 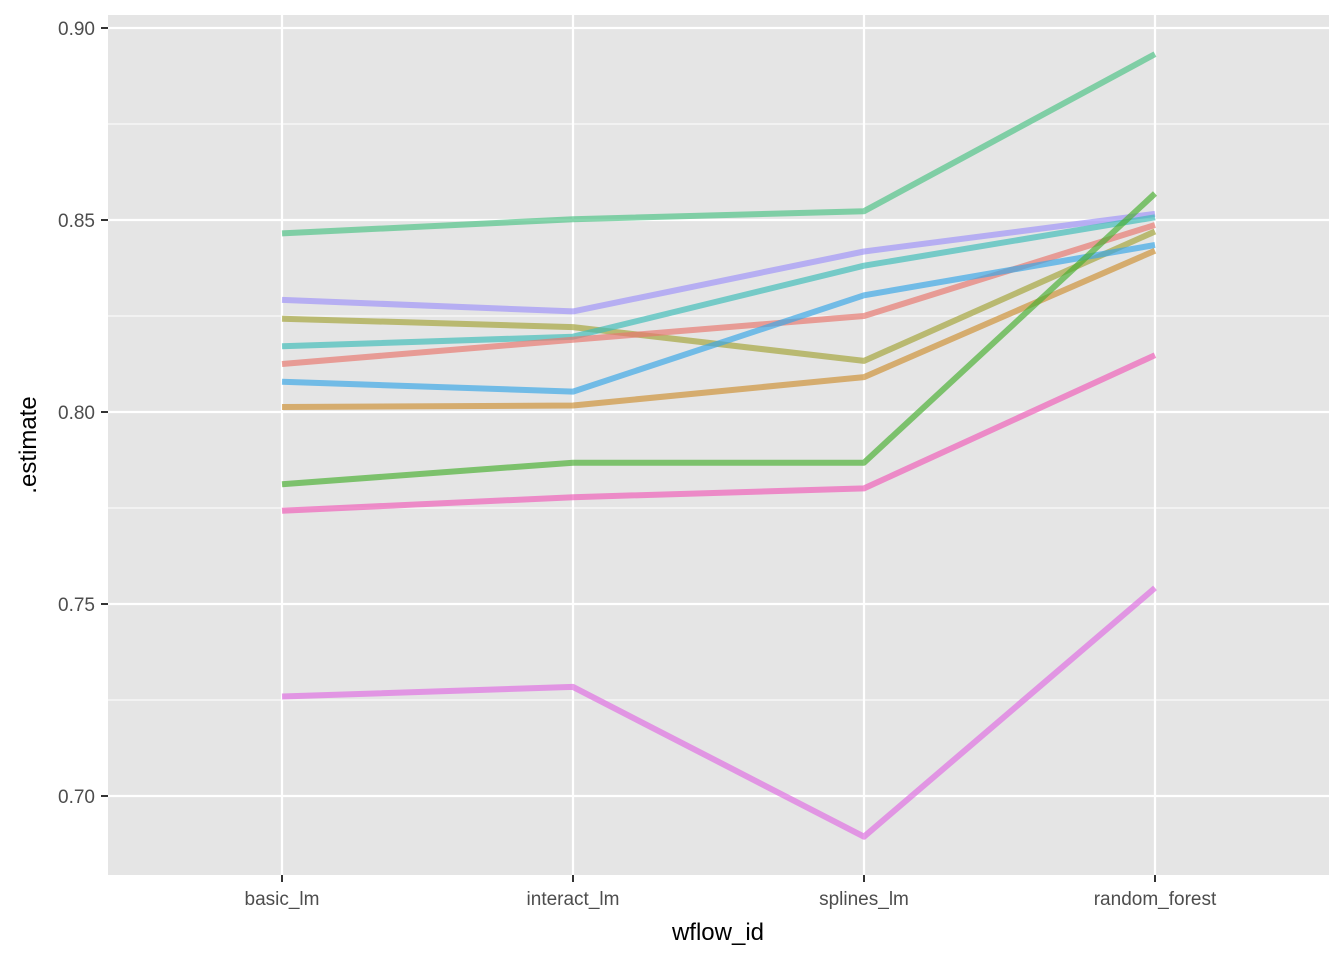 What do you see at coordinates (282, 899) in the screenshot?
I see `x-tick-label: basic_lm` at bounding box center [282, 899].